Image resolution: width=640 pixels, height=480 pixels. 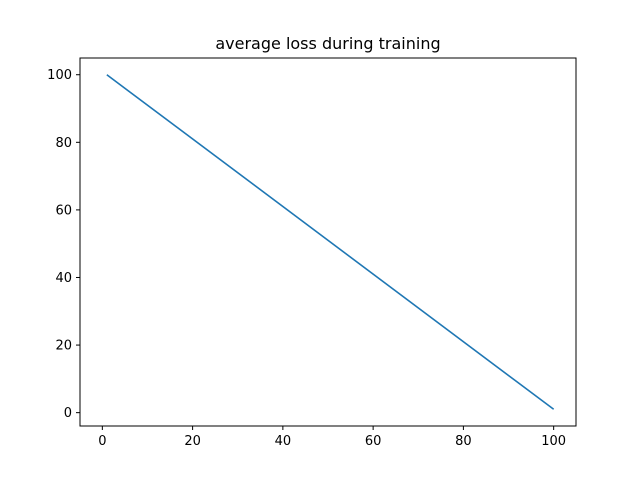 I want to click on y-tick-label: 60, so click(x=63, y=210).